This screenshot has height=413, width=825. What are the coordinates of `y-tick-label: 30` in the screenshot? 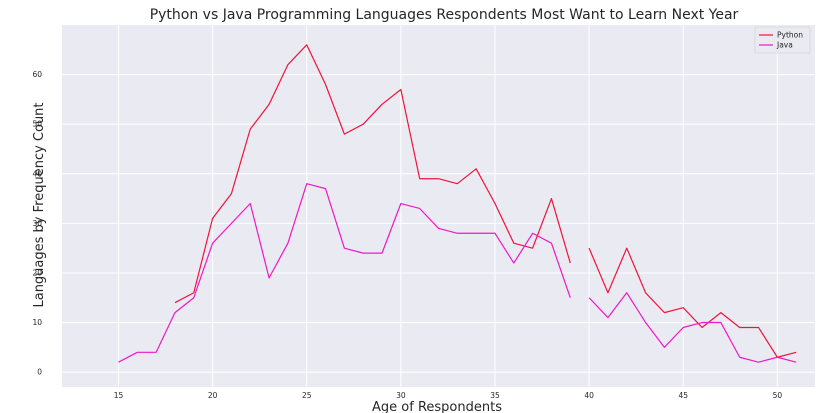 It's located at (37, 223).